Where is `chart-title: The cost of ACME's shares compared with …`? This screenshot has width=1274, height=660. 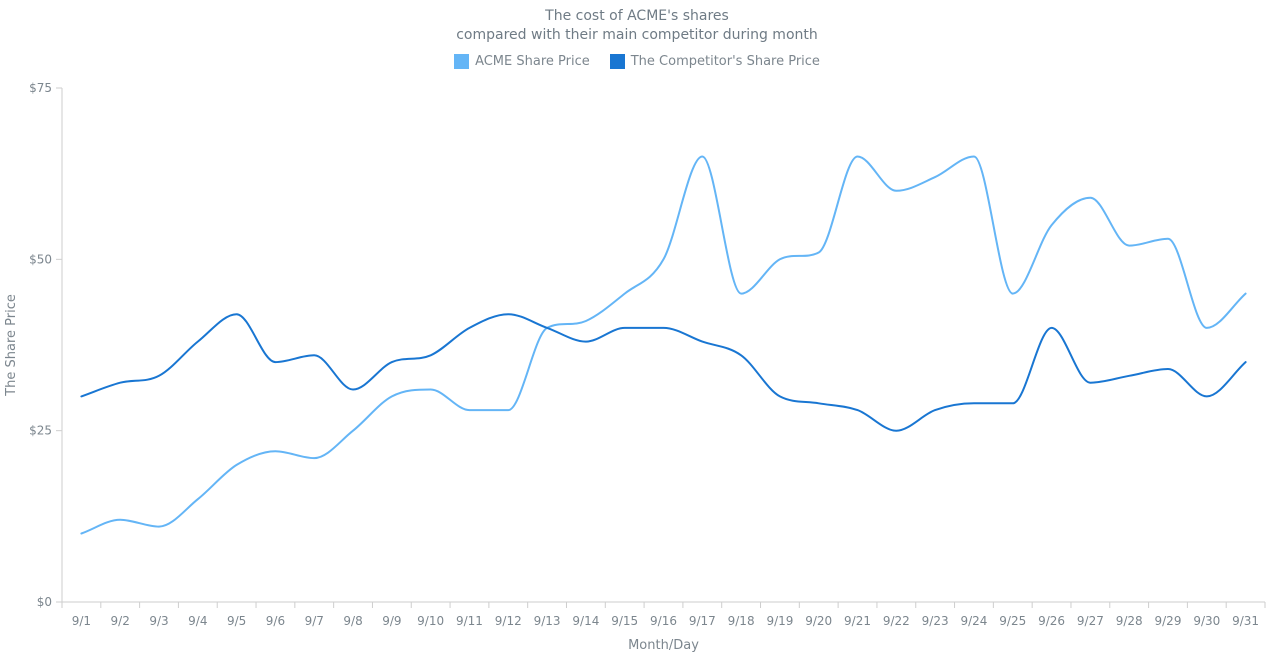
chart-title: The cost of ACME's shares compared with … is located at coordinates (637, 26).